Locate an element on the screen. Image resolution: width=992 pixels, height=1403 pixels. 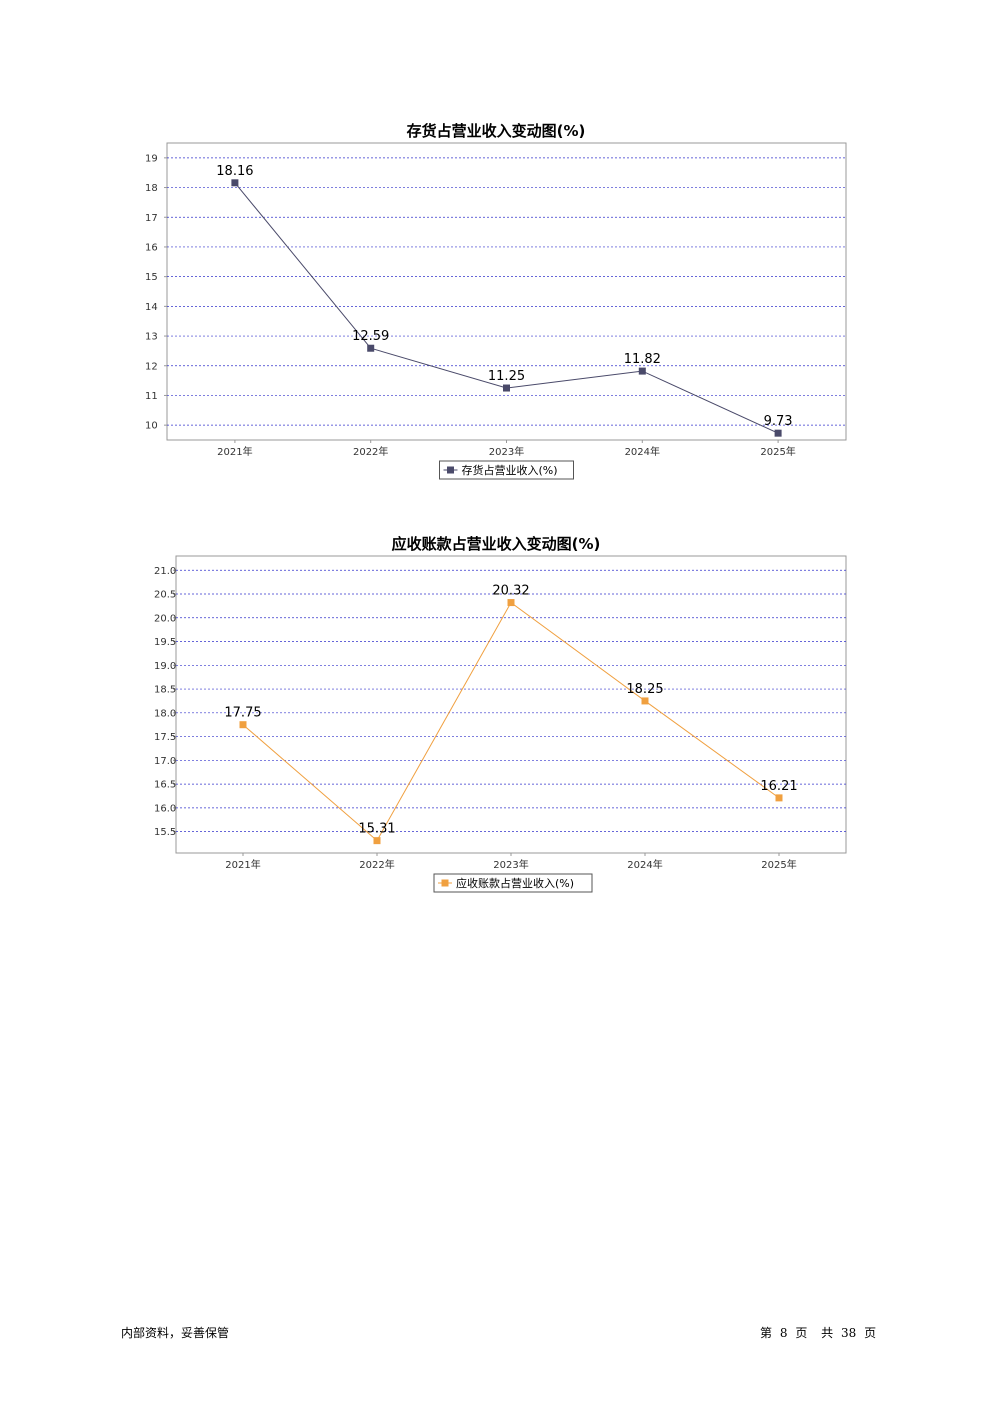
y-tick-label: 15 is located at coordinates (151, 277).